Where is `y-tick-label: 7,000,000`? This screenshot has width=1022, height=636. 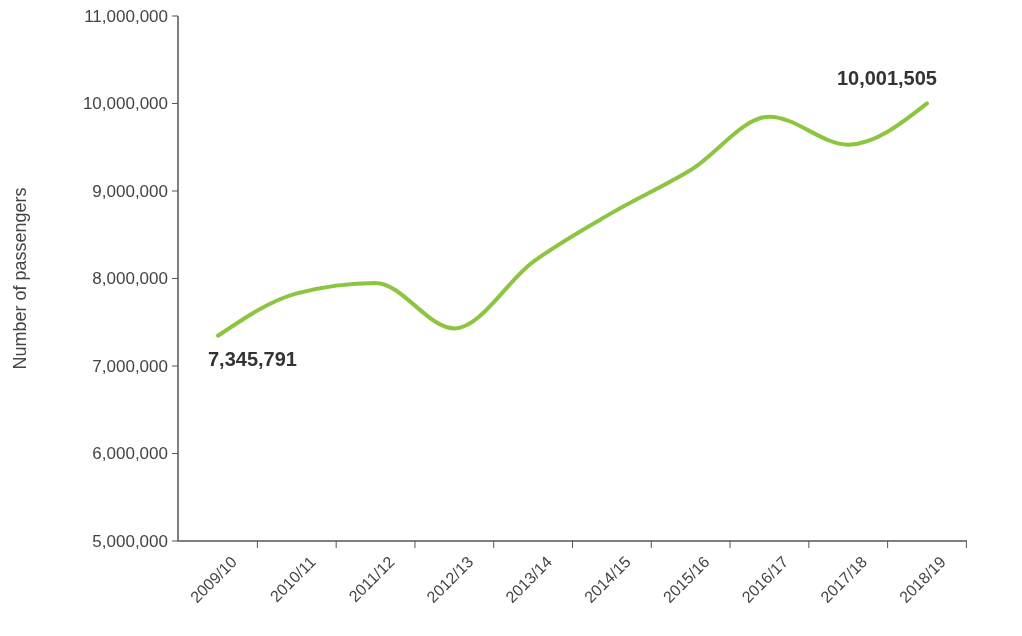 y-tick-label: 7,000,000 is located at coordinates (130, 366).